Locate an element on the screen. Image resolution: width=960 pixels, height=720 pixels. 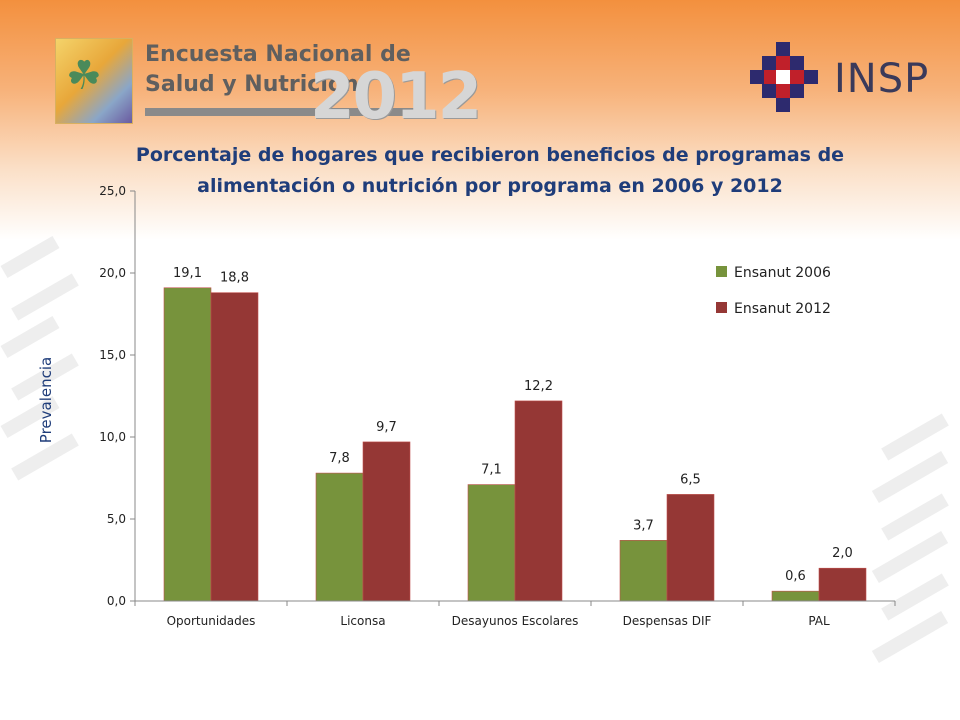
logo-text-line2: Salud y Nutrición is located at coordinates (252, 84).